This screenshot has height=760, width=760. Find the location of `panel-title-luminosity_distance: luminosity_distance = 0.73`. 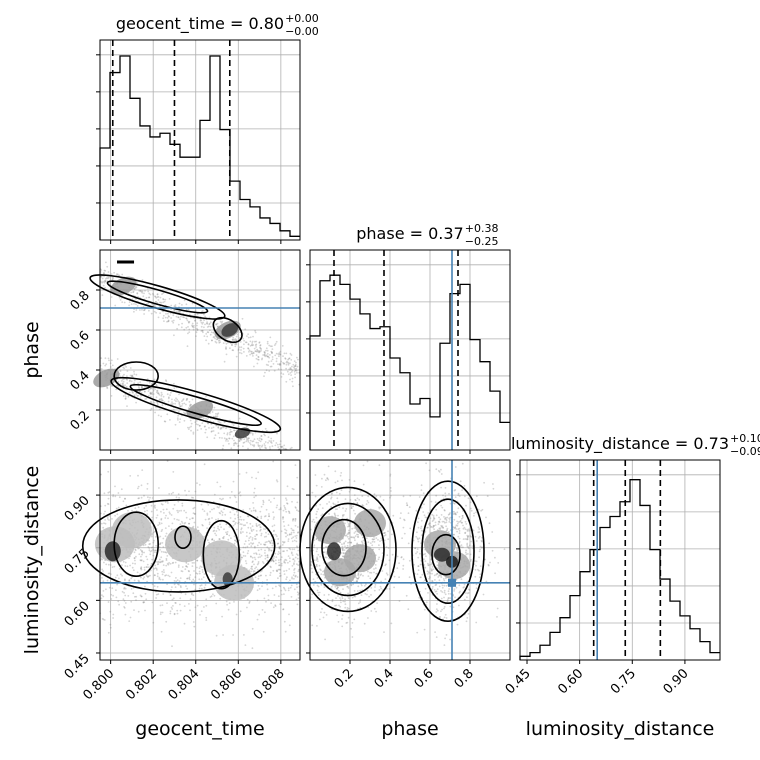

panel-title-luminosity_distance: luminosity_distance = 0.73 is located at coordinates (620, 444).